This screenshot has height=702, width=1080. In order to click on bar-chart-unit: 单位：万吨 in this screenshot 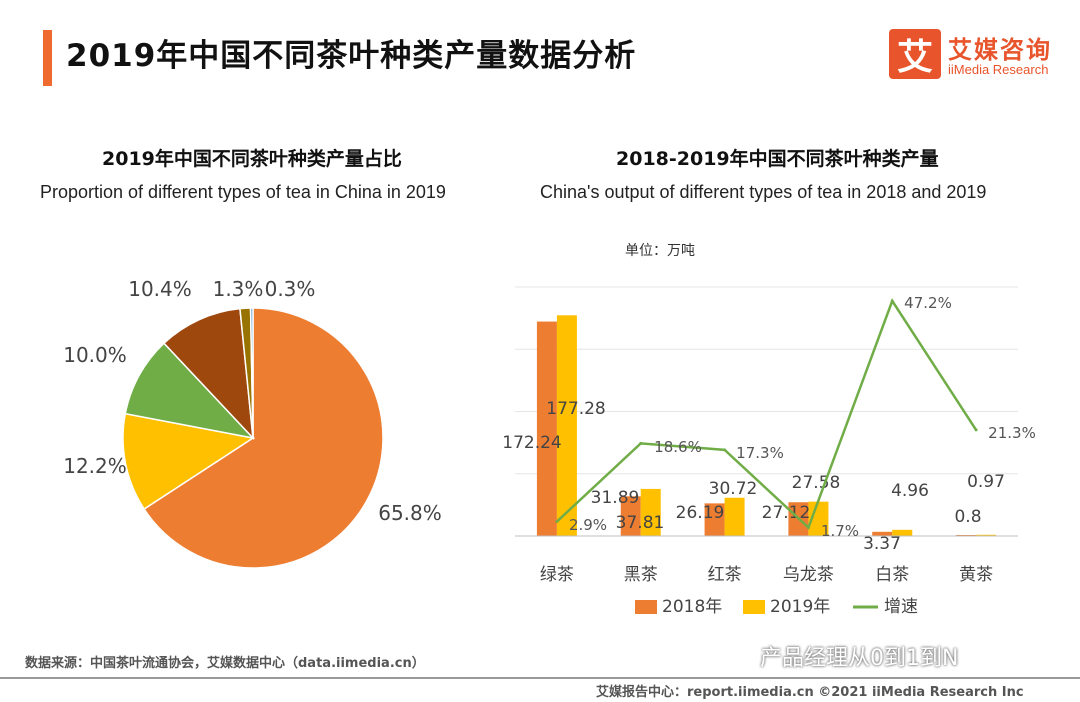, I will do `click(660, 251)`.